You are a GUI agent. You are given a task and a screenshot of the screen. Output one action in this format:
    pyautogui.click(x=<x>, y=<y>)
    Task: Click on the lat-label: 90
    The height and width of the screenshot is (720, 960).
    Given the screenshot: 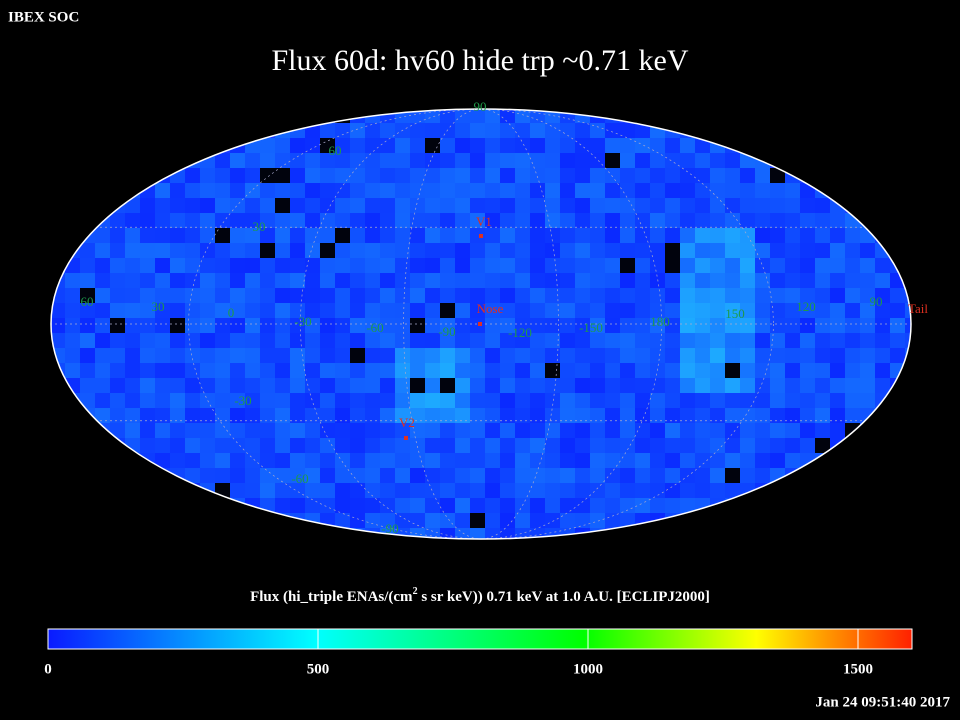 What is the action you would take?
    pyautogui.click(x=480, y=106)
    